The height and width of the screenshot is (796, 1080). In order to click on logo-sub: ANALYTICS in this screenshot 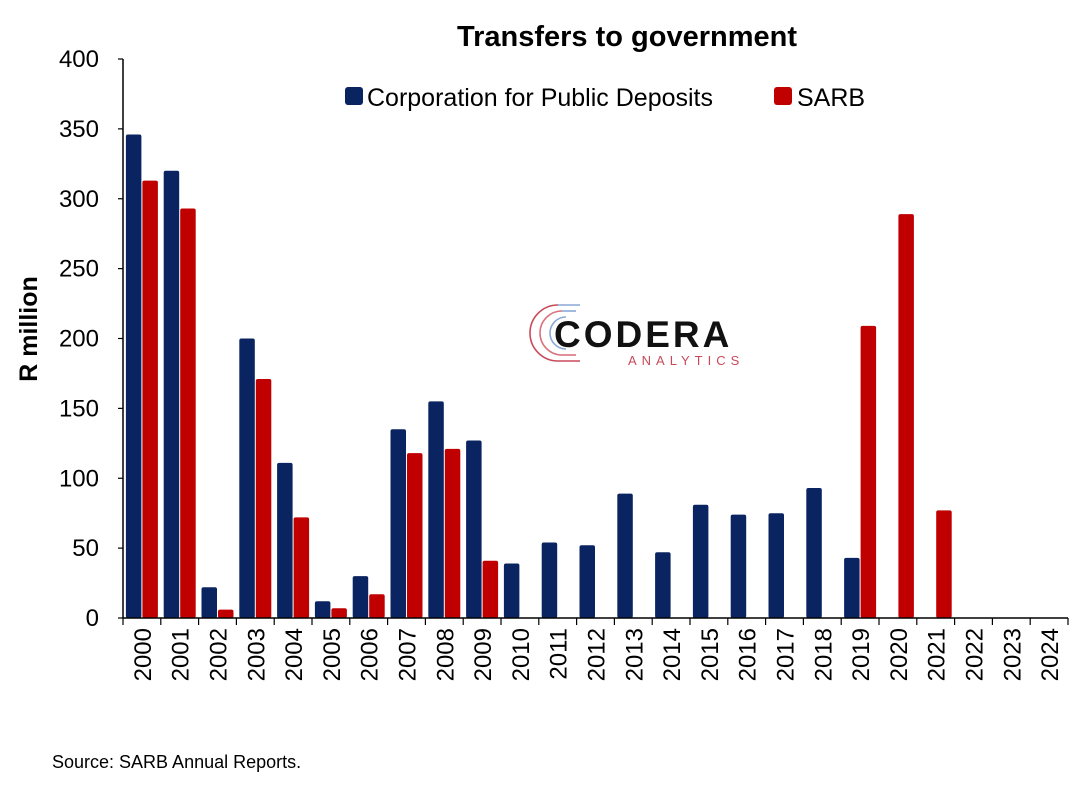, I will do `click(686, 360)`.